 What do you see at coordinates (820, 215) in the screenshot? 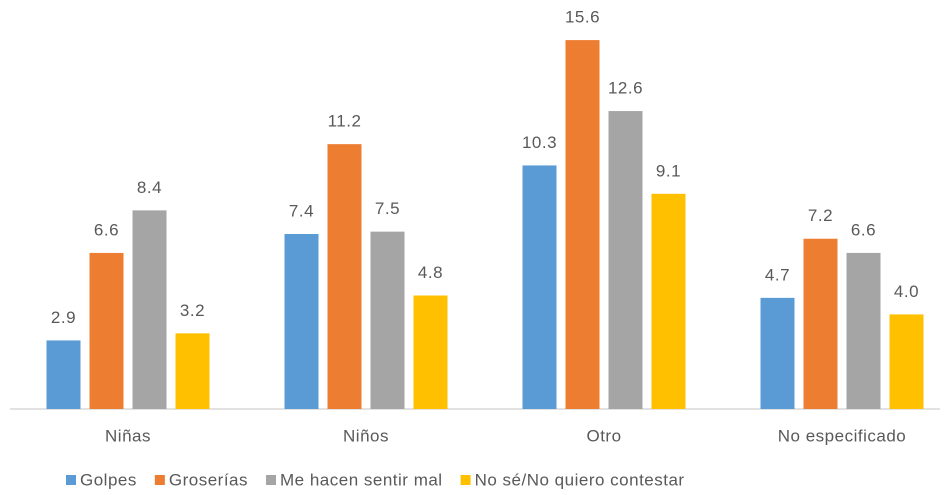
I see `value-label: 7.2` at bounding box center [820, 215].